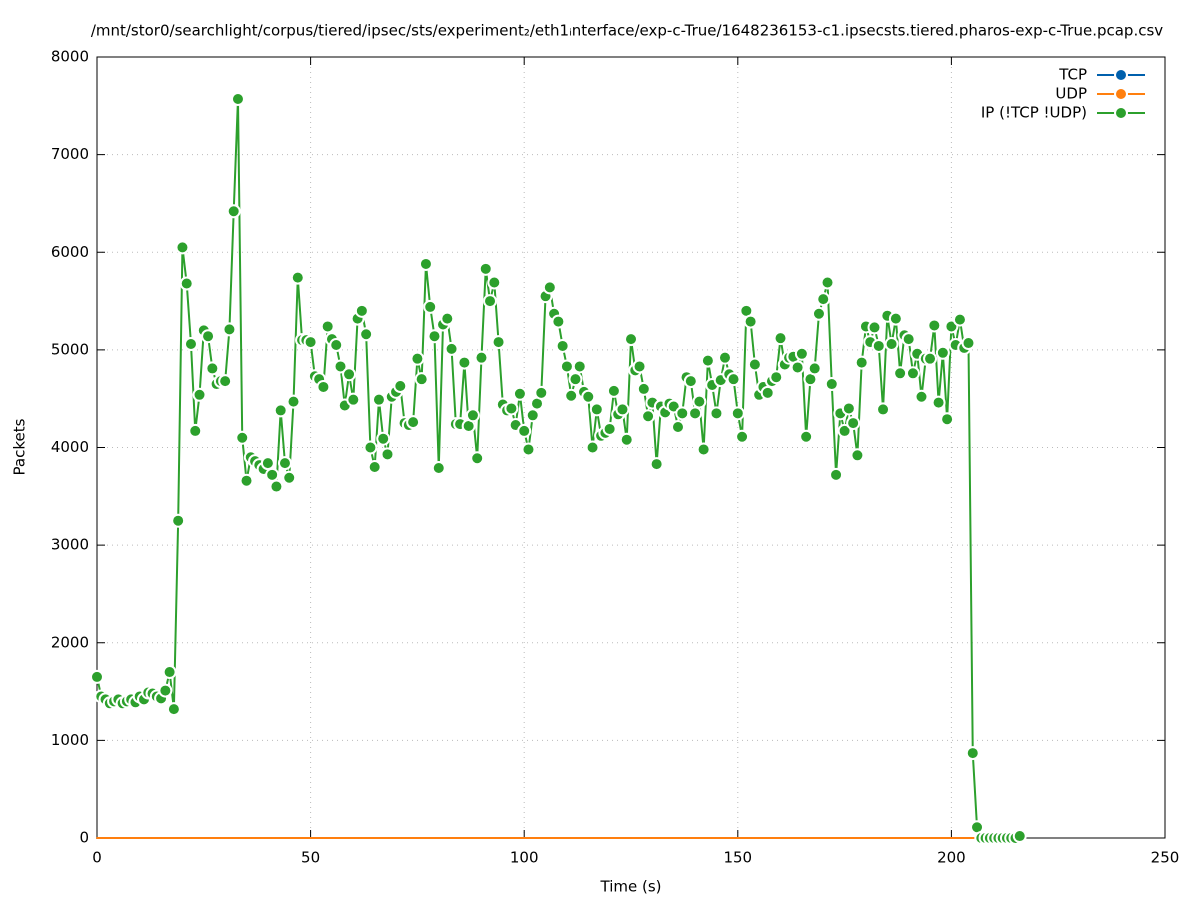  Describe the element at coordinates (951, 858) in the screenshot. I see `x-tick-label: 200` at that location.